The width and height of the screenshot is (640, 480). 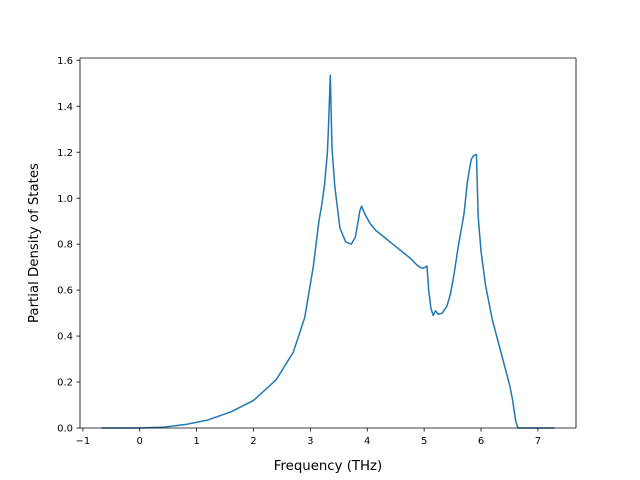 What do you see at coordinates (65, 61) in the screenshot?
I see `y-tick-label: 1.6` at bounding box center [65, 61].